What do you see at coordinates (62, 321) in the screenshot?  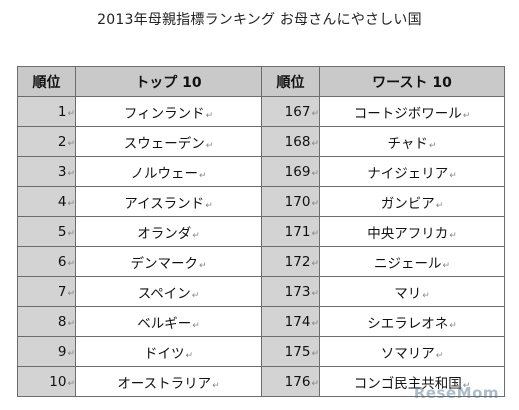 I see `cell-text: 8` at bounding box center [62, 321].